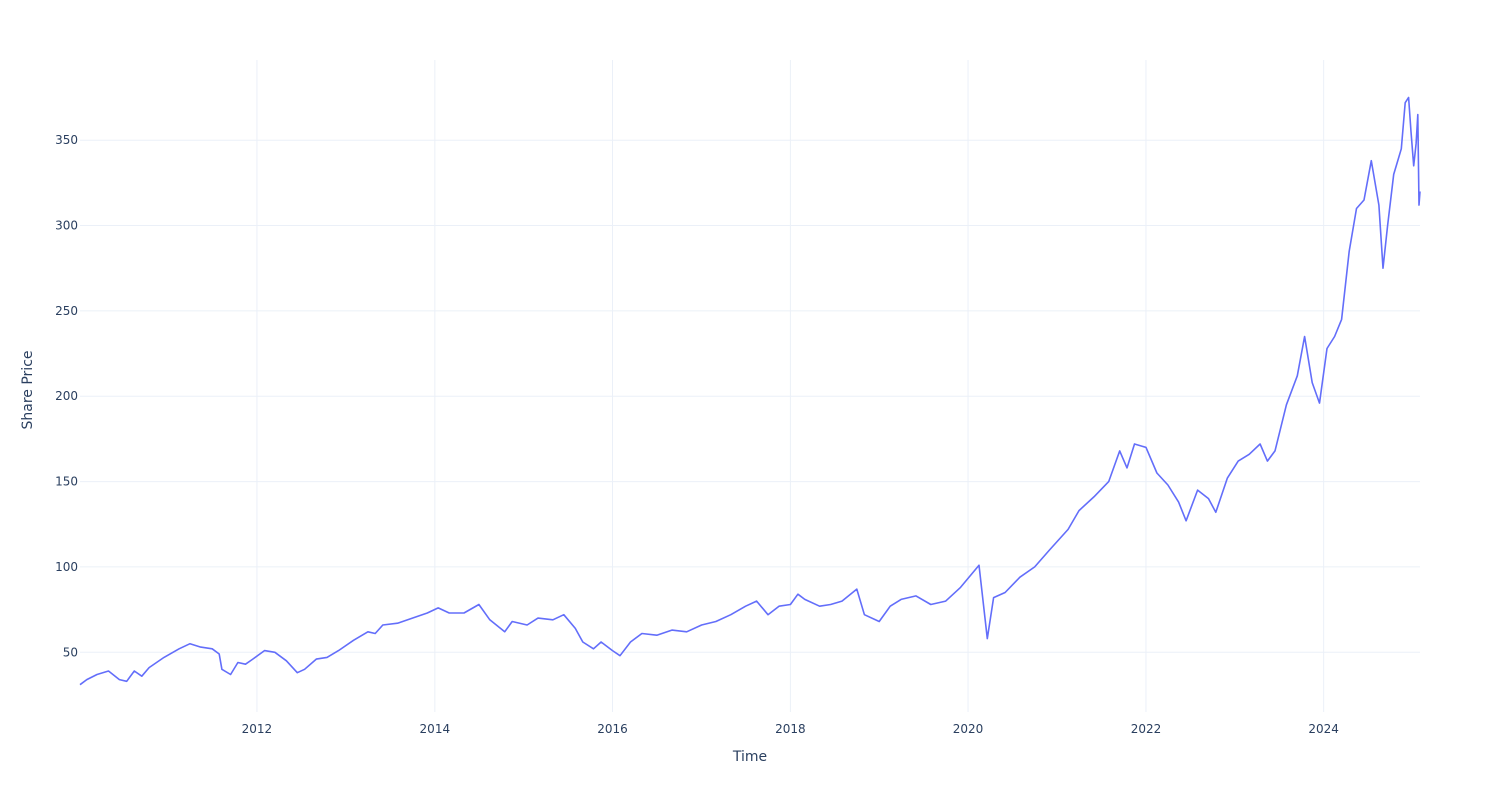 This screenshot has width=1500, height=800. What do you see at coordinates (435, 729) in the screenshot?
I see `x-tick-label: 2014` at bounding box center [435, 729].